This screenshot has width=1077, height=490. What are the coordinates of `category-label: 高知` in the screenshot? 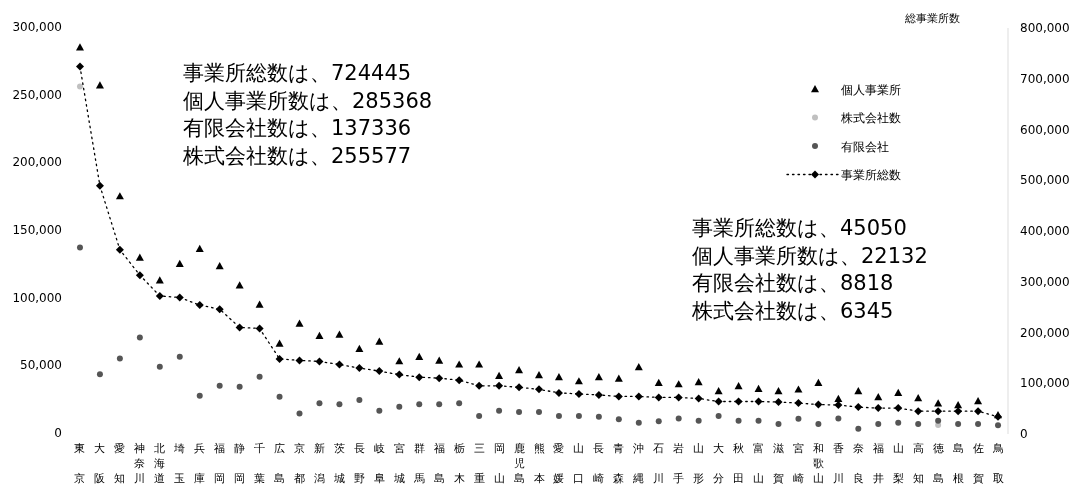 It's located at (918, 463).